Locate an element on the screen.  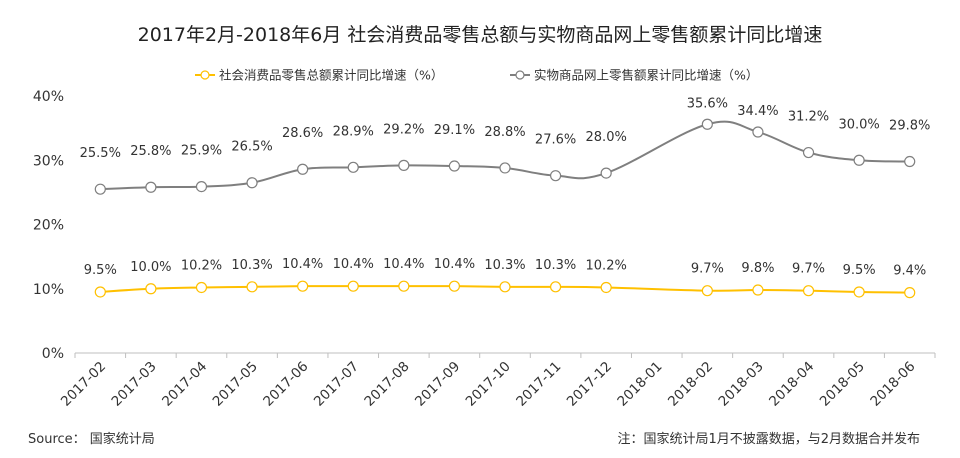
x-tick-label: 2018-05 is located at coordinates (842, 384).